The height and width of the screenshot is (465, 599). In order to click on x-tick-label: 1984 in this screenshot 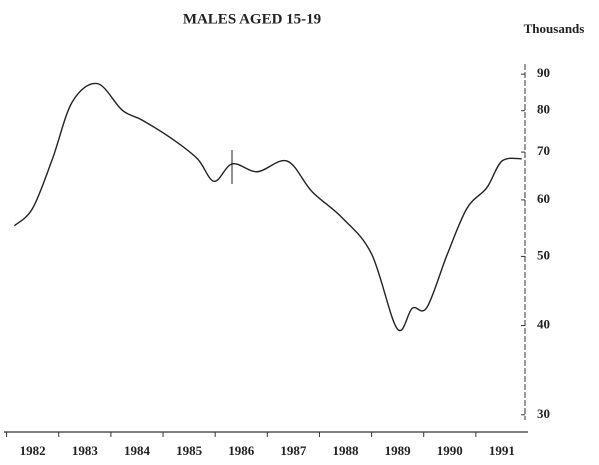, I will do `click(137, 450)`.